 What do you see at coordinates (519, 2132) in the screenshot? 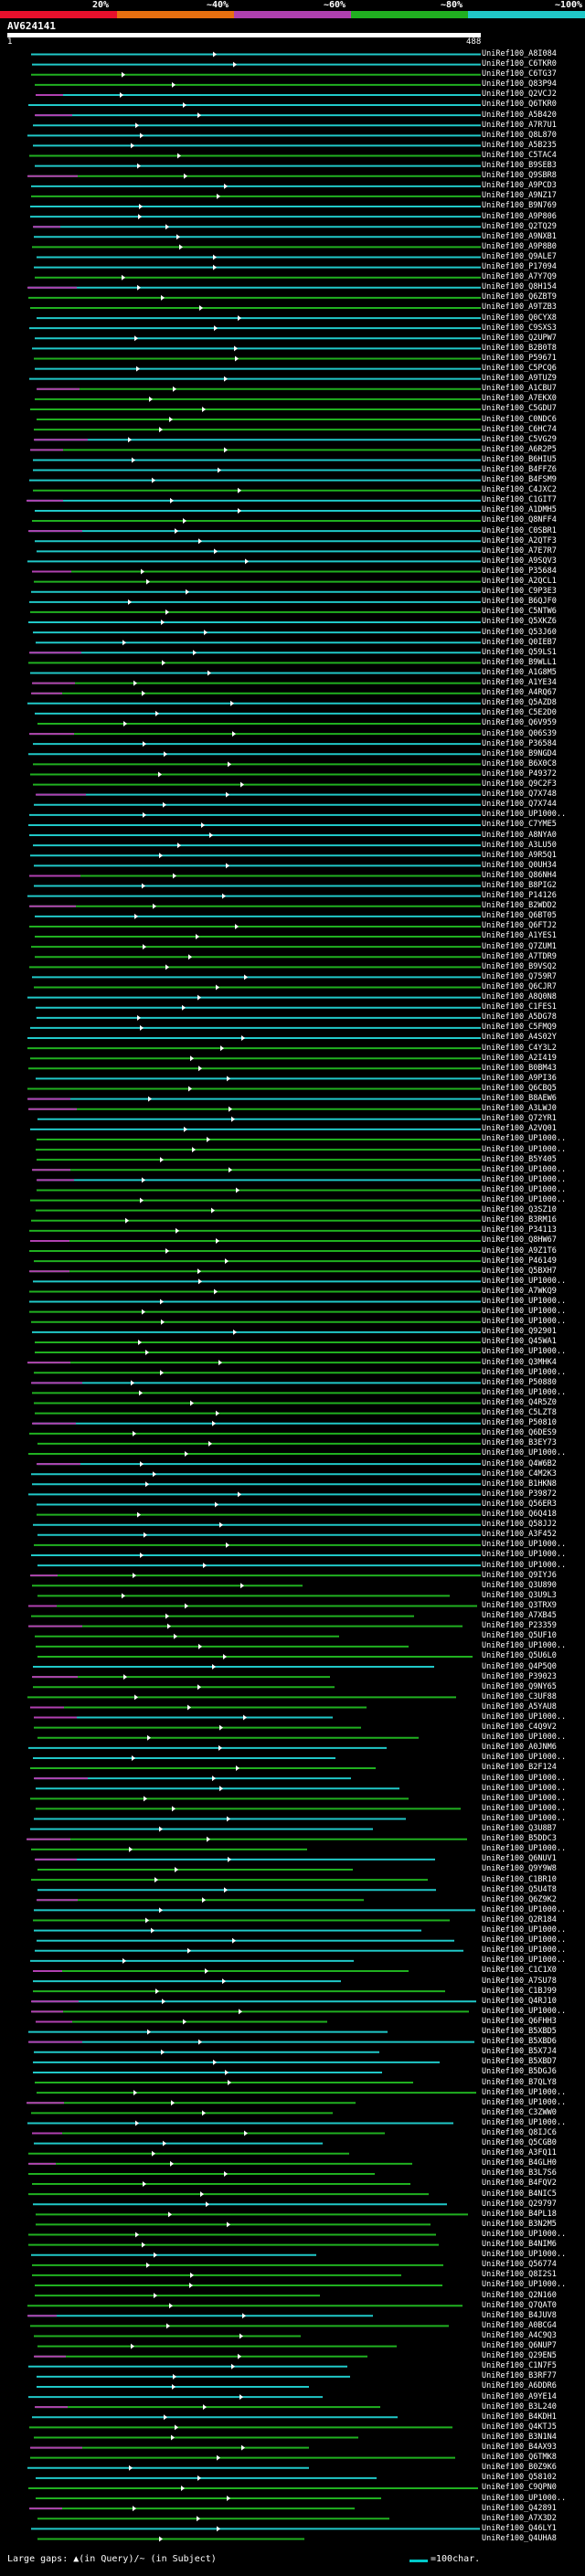
I see `hit-label: UniRef100_Q8IJC6` at bounding box center [519, 2132].